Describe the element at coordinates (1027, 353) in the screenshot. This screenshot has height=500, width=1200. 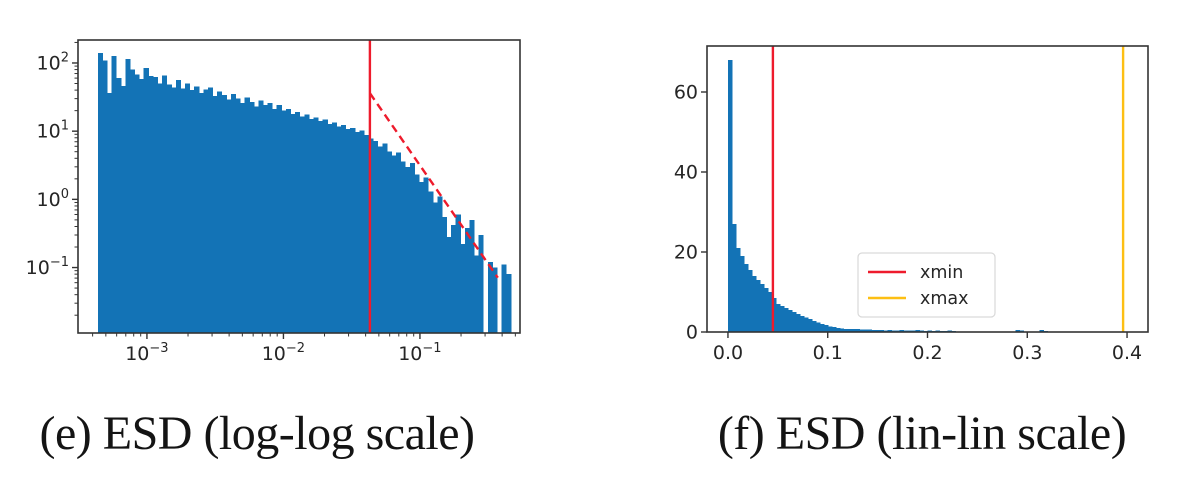
I see `x-tick-label: 0.3` at that location.